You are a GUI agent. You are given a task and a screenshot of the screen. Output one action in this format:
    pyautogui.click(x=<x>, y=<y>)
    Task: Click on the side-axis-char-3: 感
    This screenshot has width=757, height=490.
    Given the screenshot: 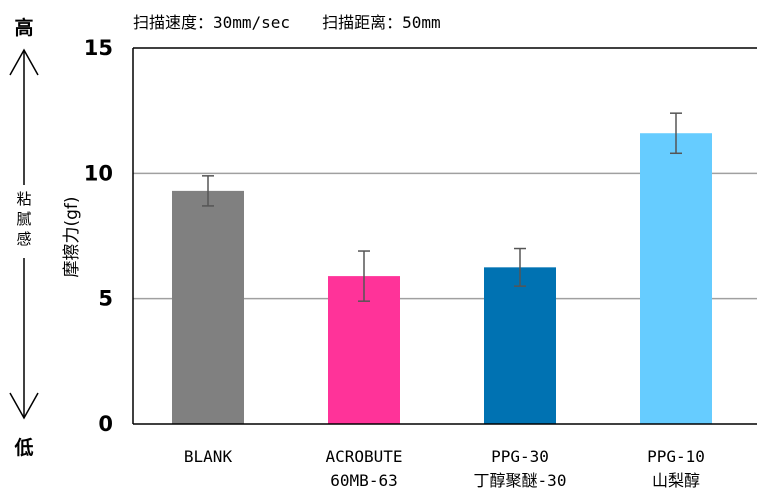 What is the action you would take?
    pyautogui.click(x=23, y=239)
    